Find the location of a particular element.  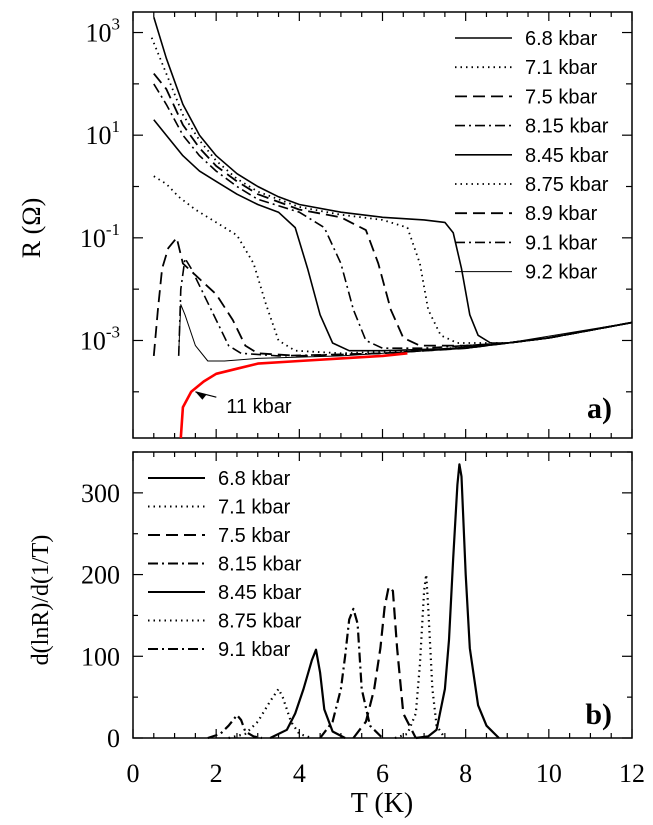

panel-a-ytick-label: 10⁻³ is located at coordinates (100, 338).